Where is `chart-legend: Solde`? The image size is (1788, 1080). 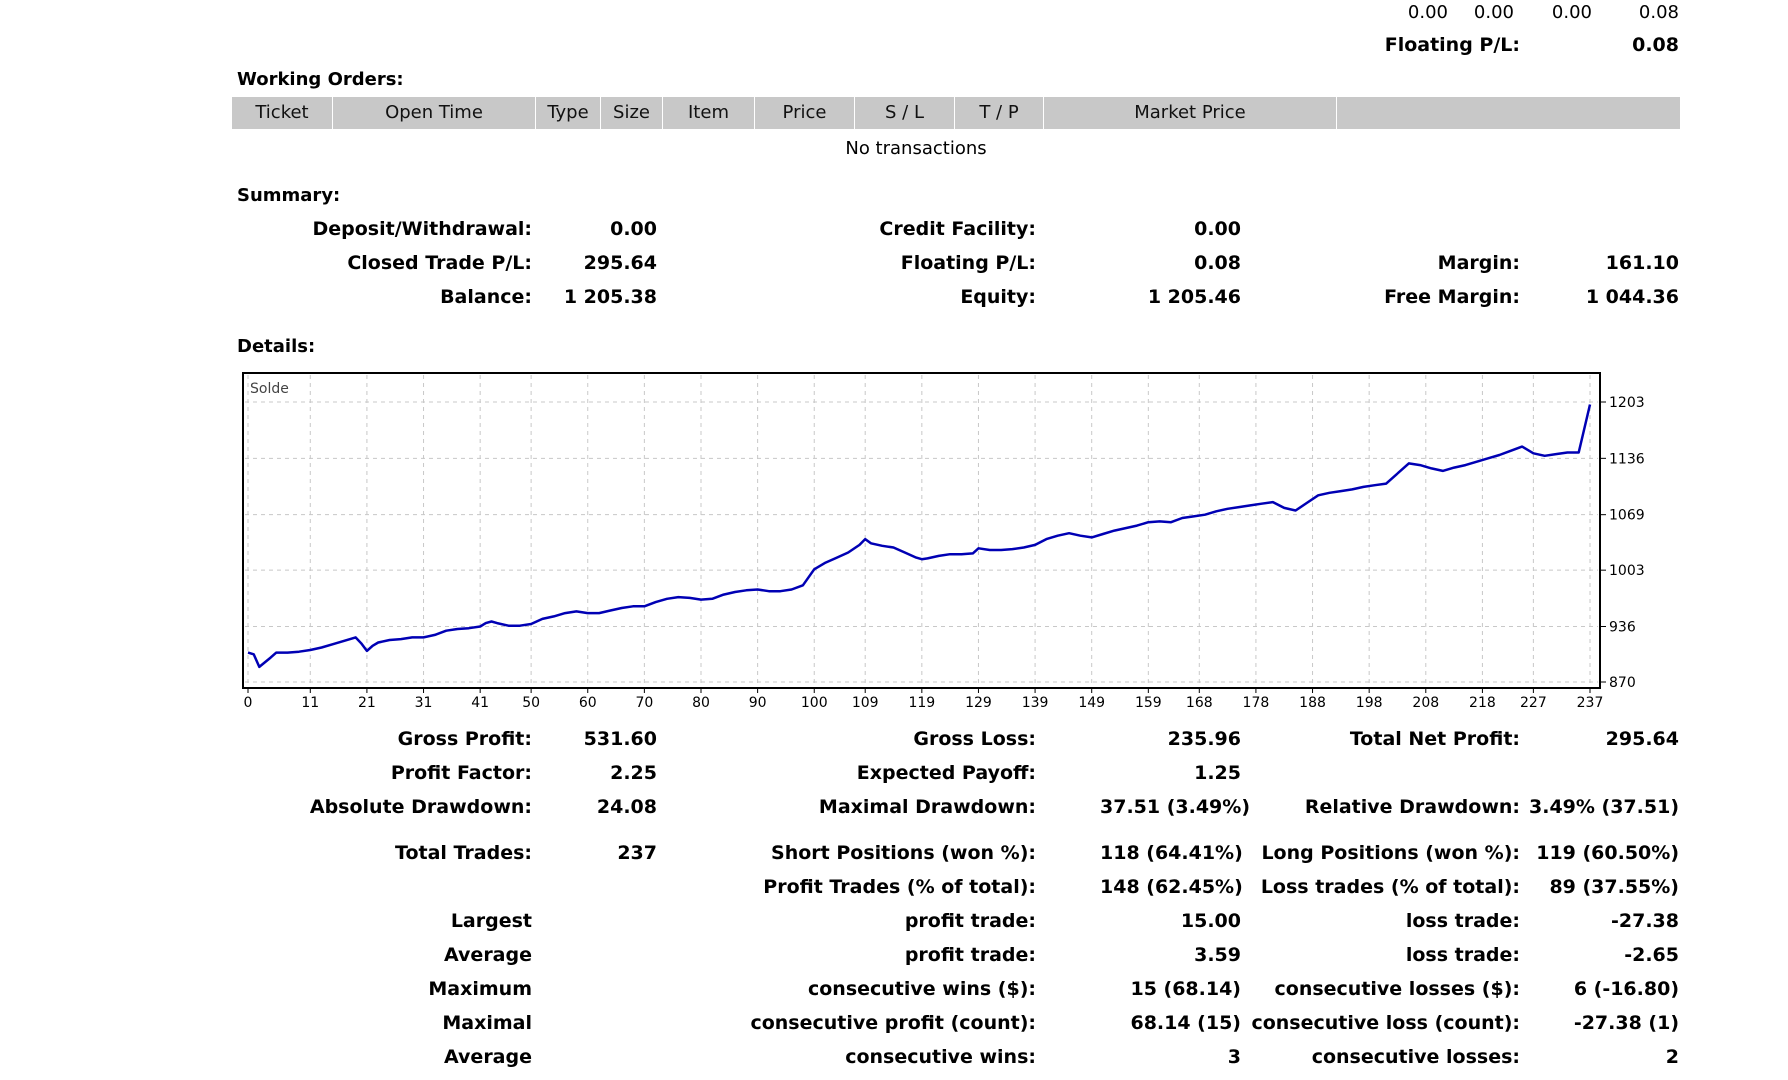 chart-legend: Solde is located at coordinates (269, 389).